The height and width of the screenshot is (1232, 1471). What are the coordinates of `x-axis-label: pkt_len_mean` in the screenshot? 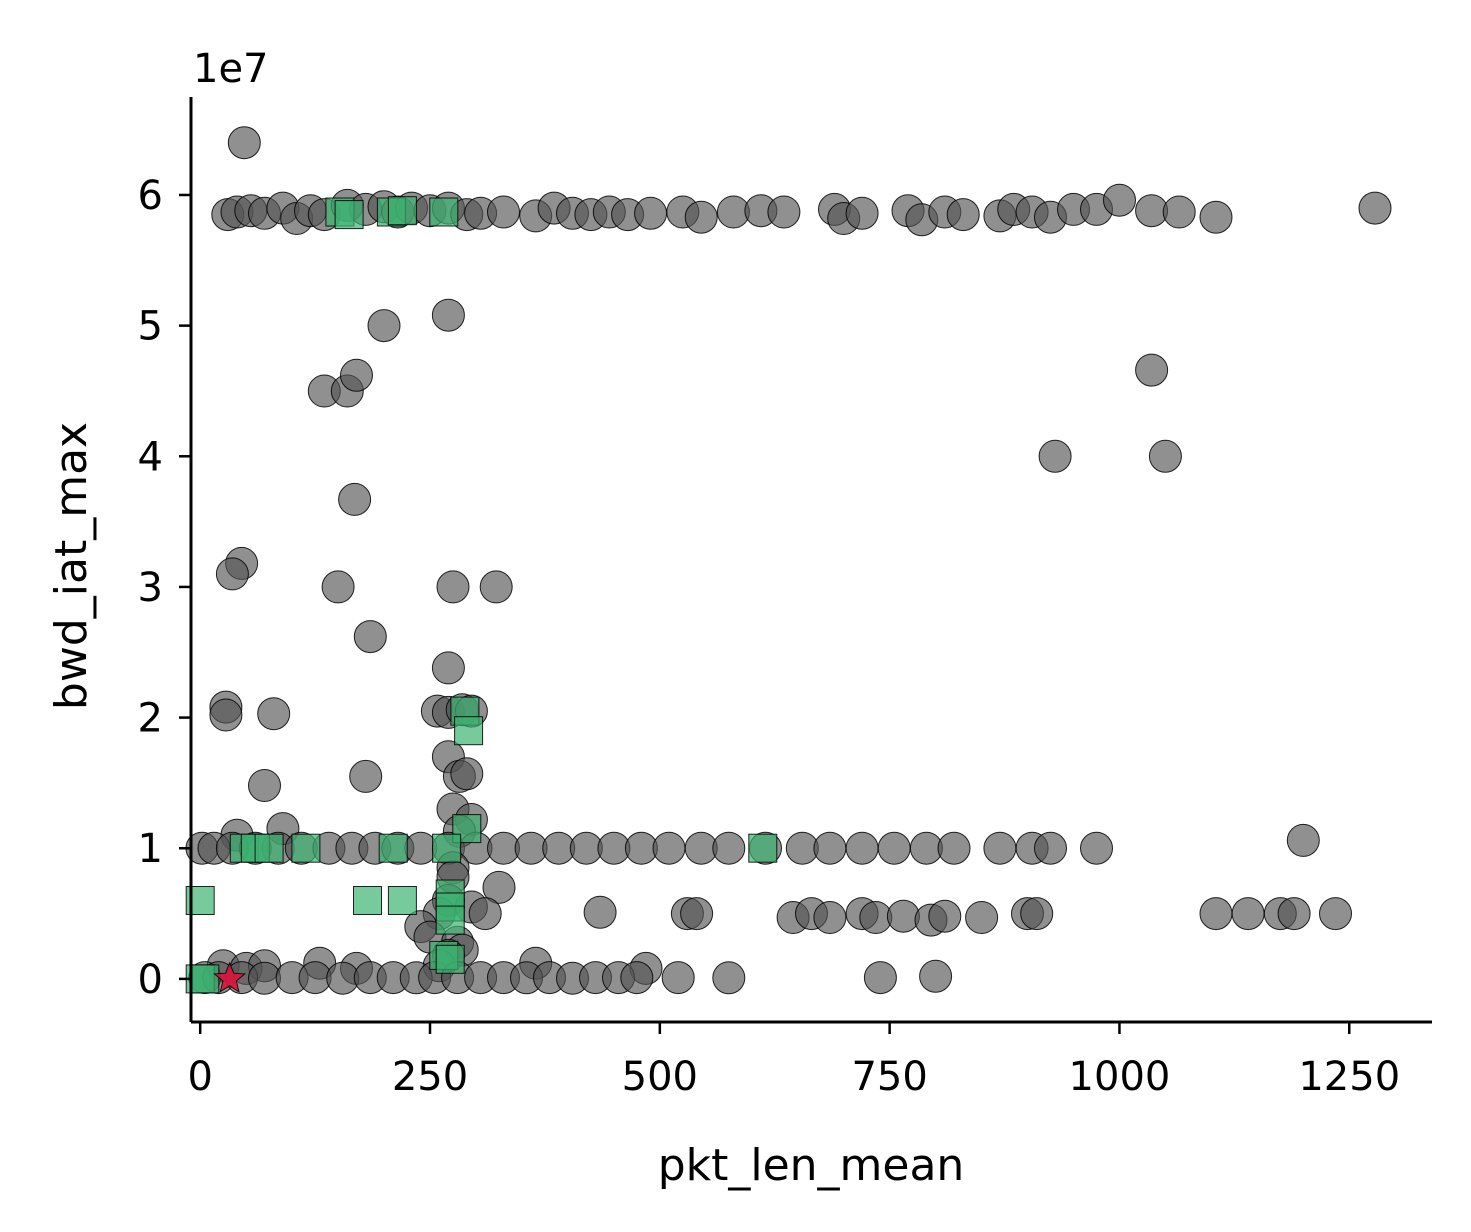 It's located at (811, 1165).